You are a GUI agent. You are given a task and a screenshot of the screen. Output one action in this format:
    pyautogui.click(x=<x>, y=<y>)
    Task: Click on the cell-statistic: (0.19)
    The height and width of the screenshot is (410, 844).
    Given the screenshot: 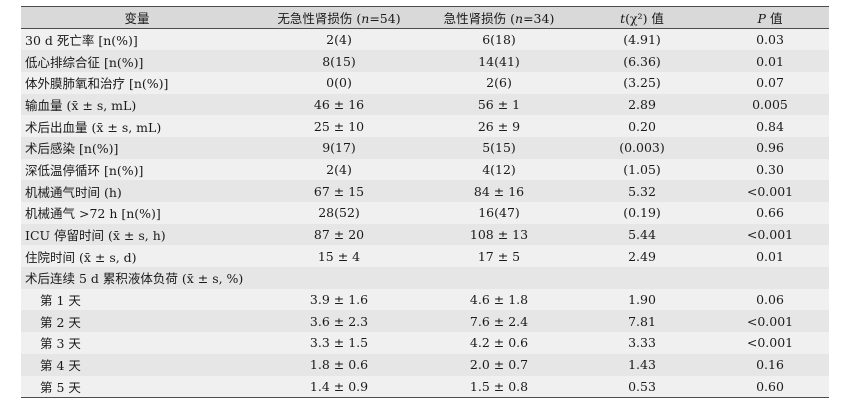 What is the action you would take?
    pyautogui.click(x=642, y=213)
    